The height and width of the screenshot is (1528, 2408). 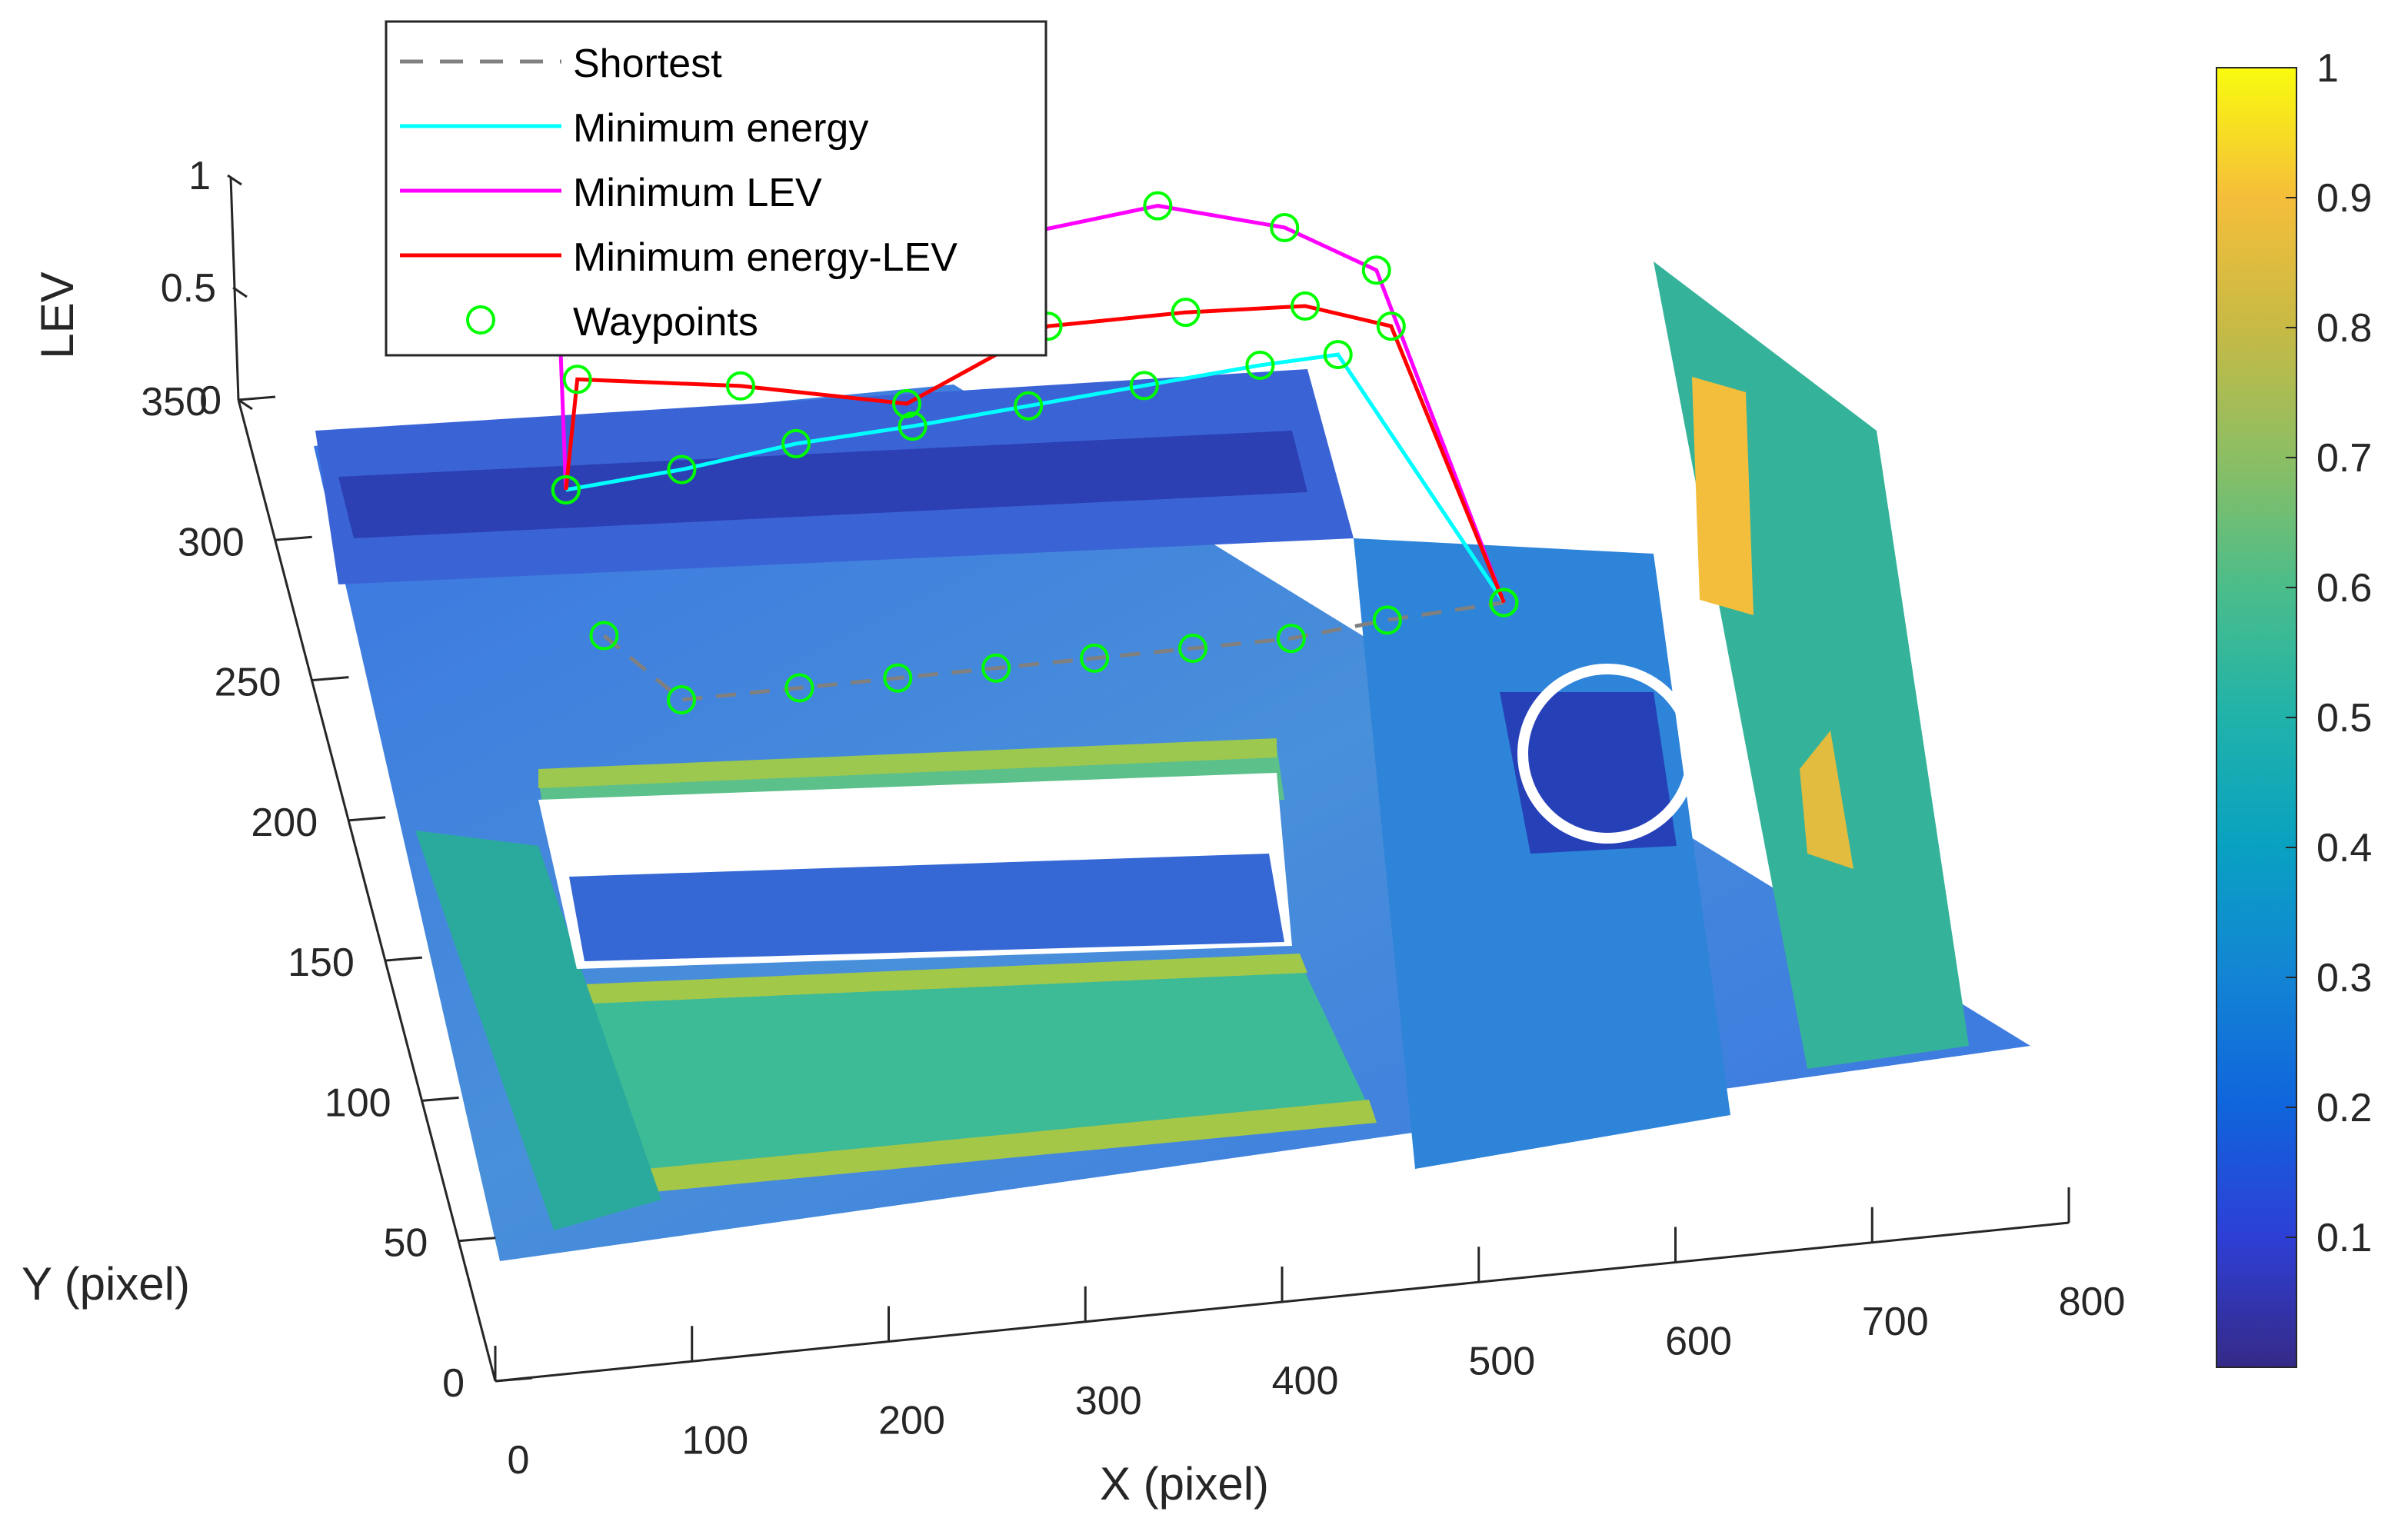 I want to click on z-axis-title: LEV, so click(x=57, y=314).